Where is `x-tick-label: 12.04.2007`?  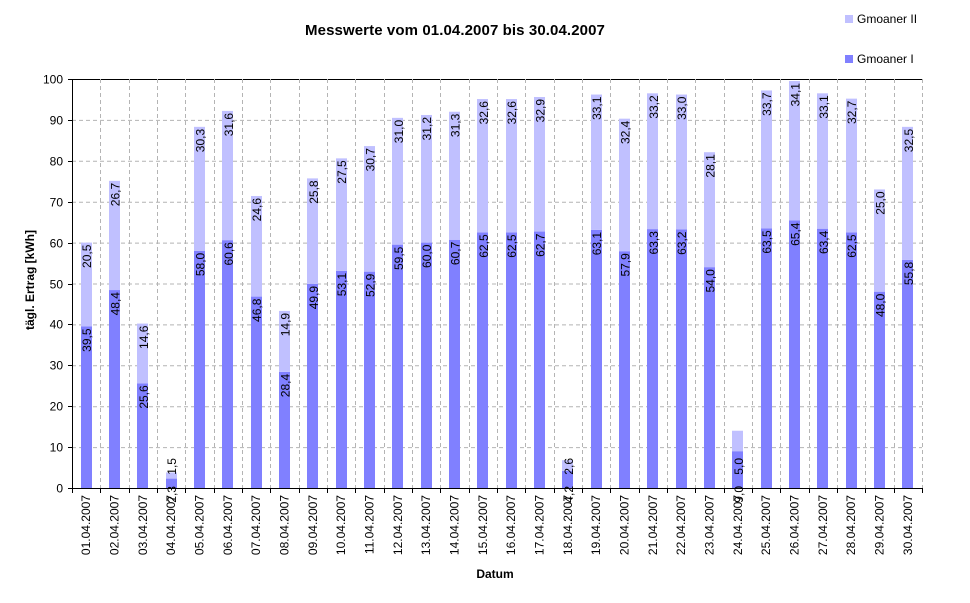
x-tick-label: 12.04.2007 is located at coordinates (398, 525).